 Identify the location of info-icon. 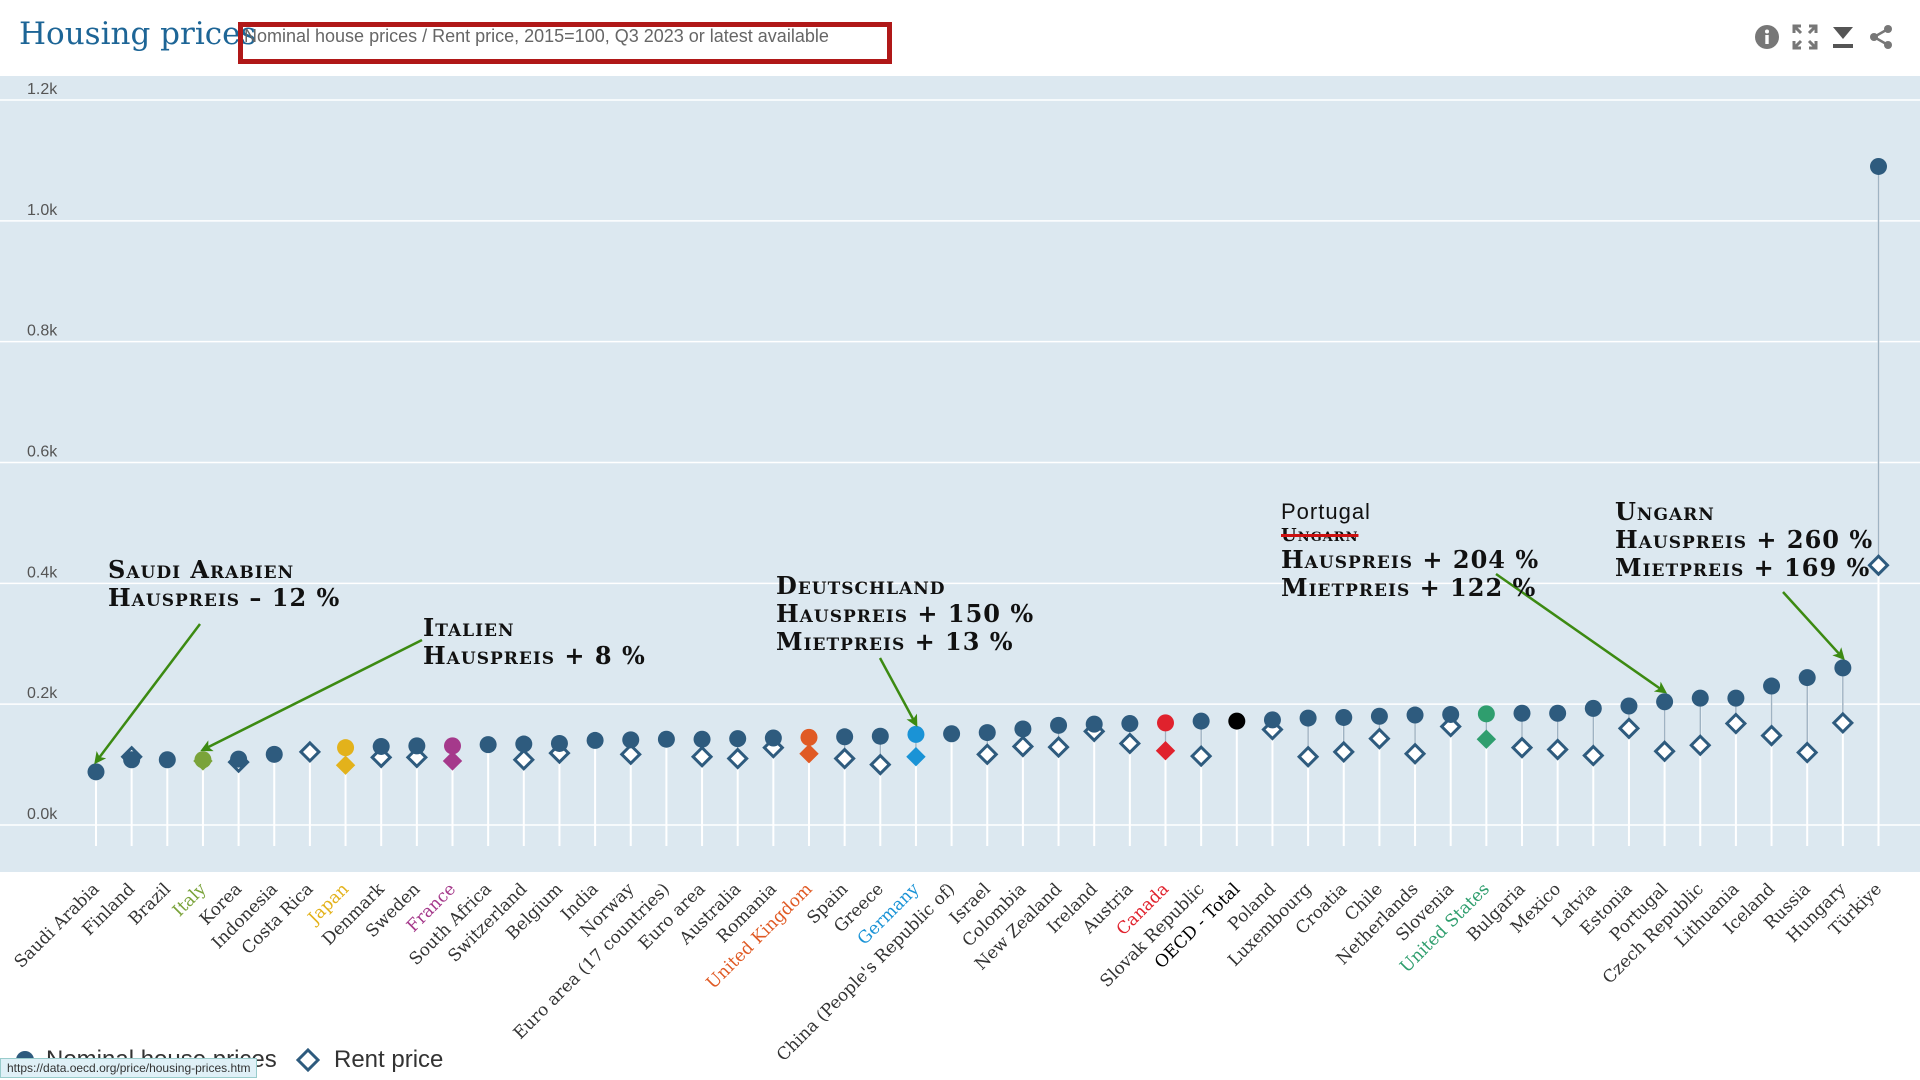
(1767, 37).